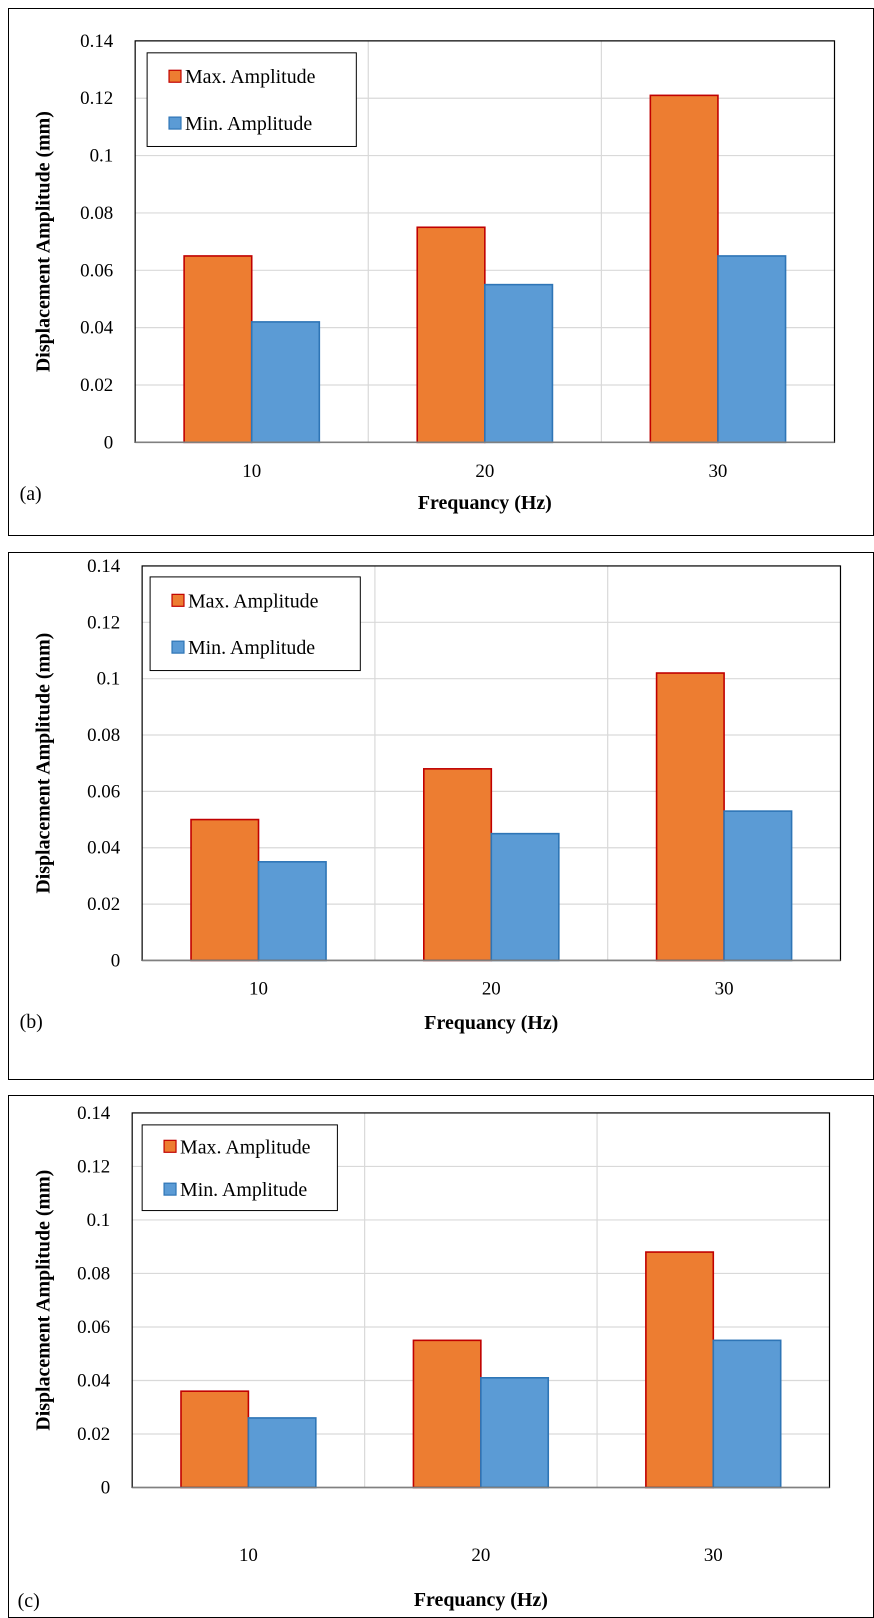 The width and height of the screenshot is (874, 1618). What do you see at coordinates (31, 1022) in the screenshot?
I see `panel-label: (b)` at bounding box center [31, 1022].